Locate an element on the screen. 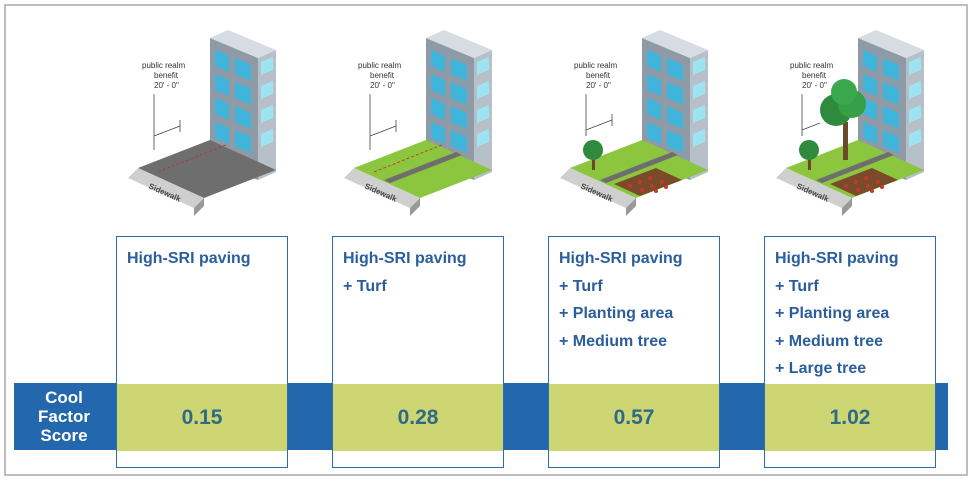  score-box: 0.15 is located at coordinates (202, 417).